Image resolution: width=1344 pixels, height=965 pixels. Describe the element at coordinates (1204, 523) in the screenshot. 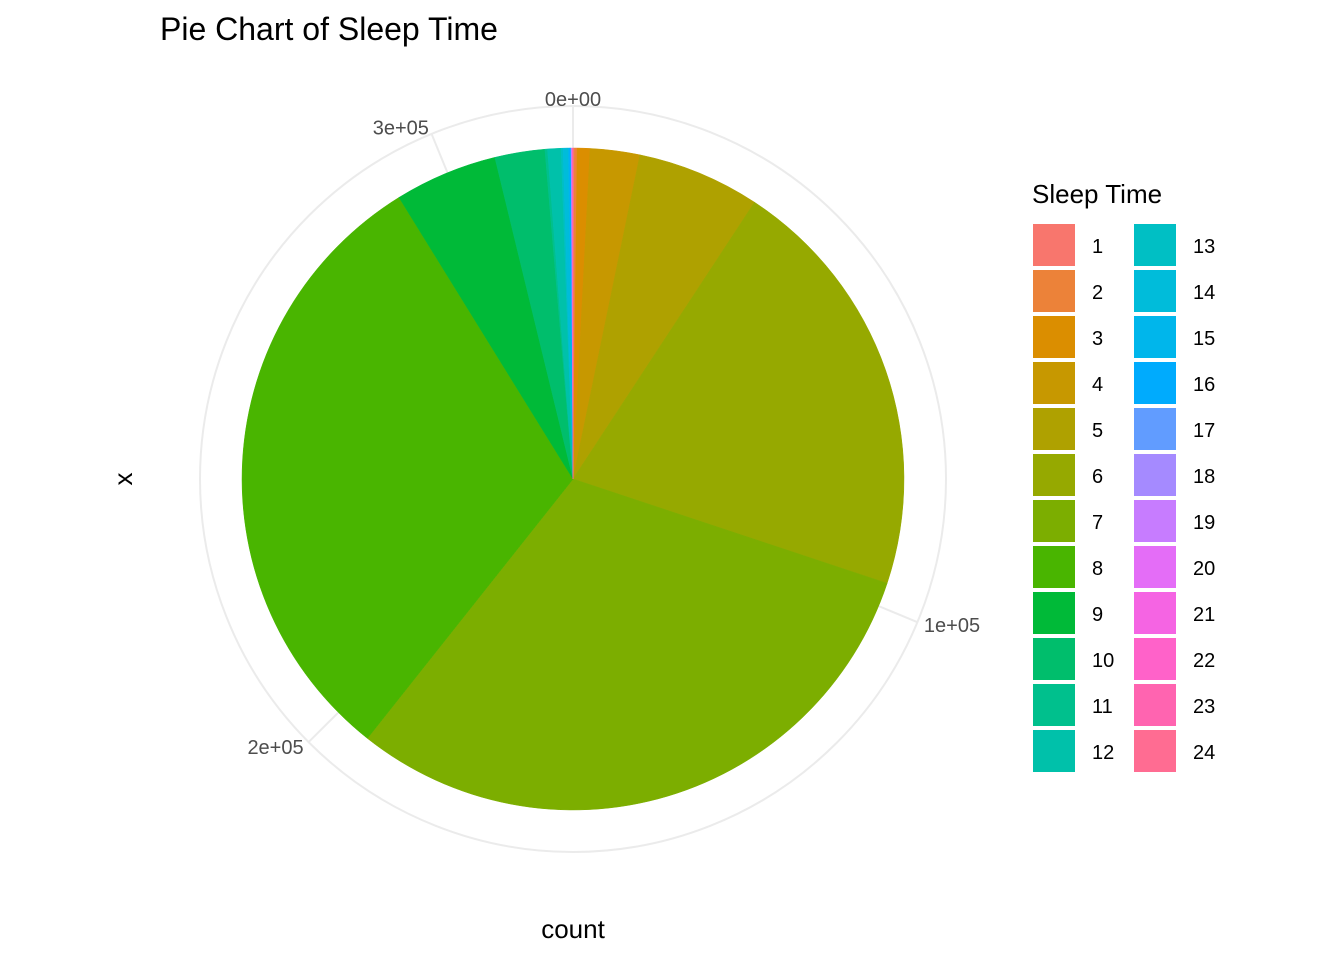

I see `legend-label: 19` at that location.